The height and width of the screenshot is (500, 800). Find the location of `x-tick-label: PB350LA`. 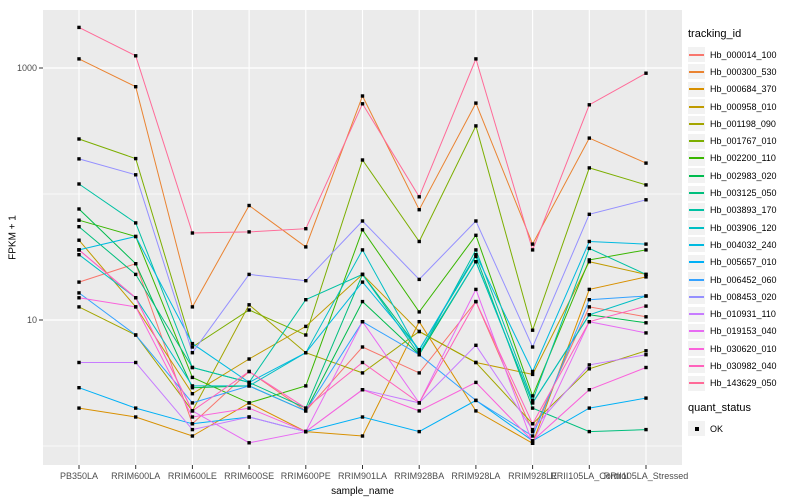

x-tick-label: PB350LA is located at coordinates (79, 476).